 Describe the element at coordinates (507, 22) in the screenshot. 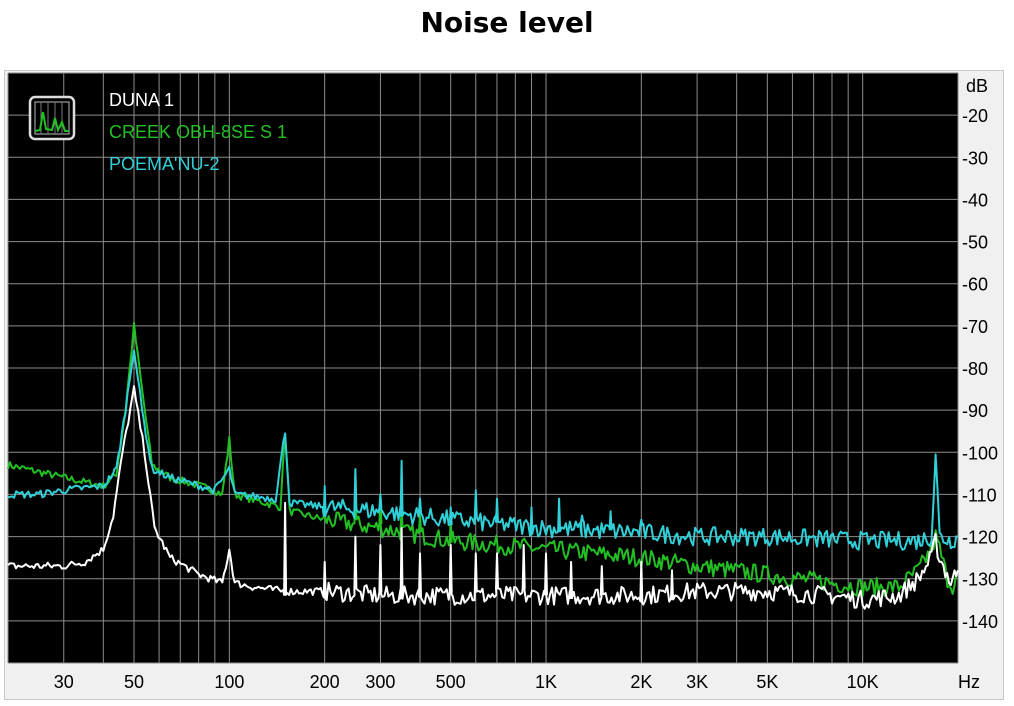

I see `chart-title: Noise level` at that location.